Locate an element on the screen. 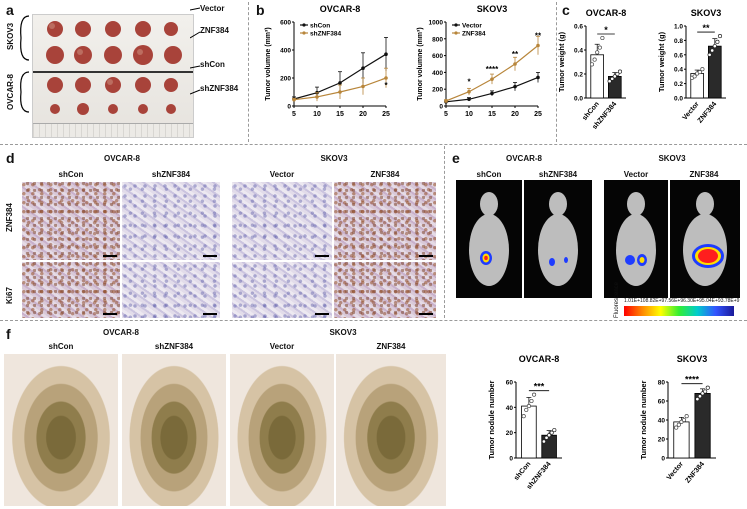 This screenshot has width=747, height=509. y-tick-label: 60 is located at coordinates (510, 383).